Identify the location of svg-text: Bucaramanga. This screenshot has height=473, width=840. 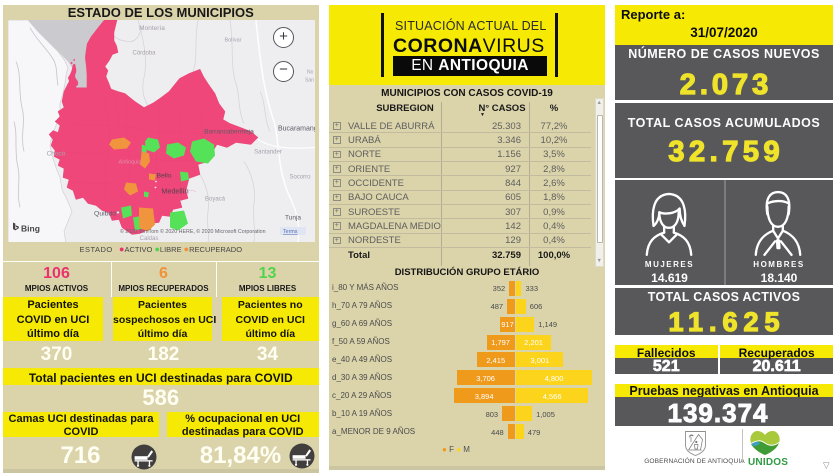
(296, 128).